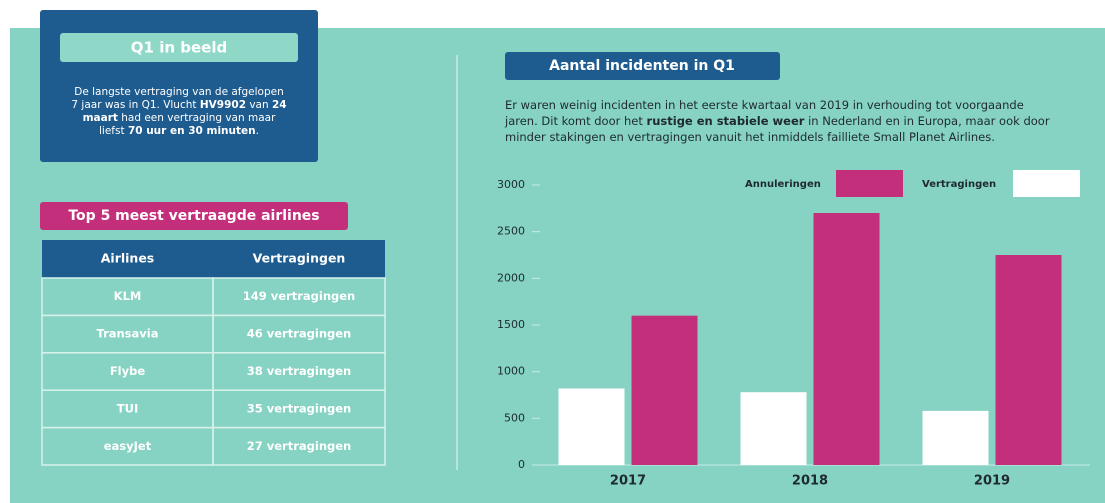 The image size is (1105, 503). What do you see at coordinates (992, 481) in the screenshot?
I see `x-tick-label: 2019` at bounding box center [992, 481].